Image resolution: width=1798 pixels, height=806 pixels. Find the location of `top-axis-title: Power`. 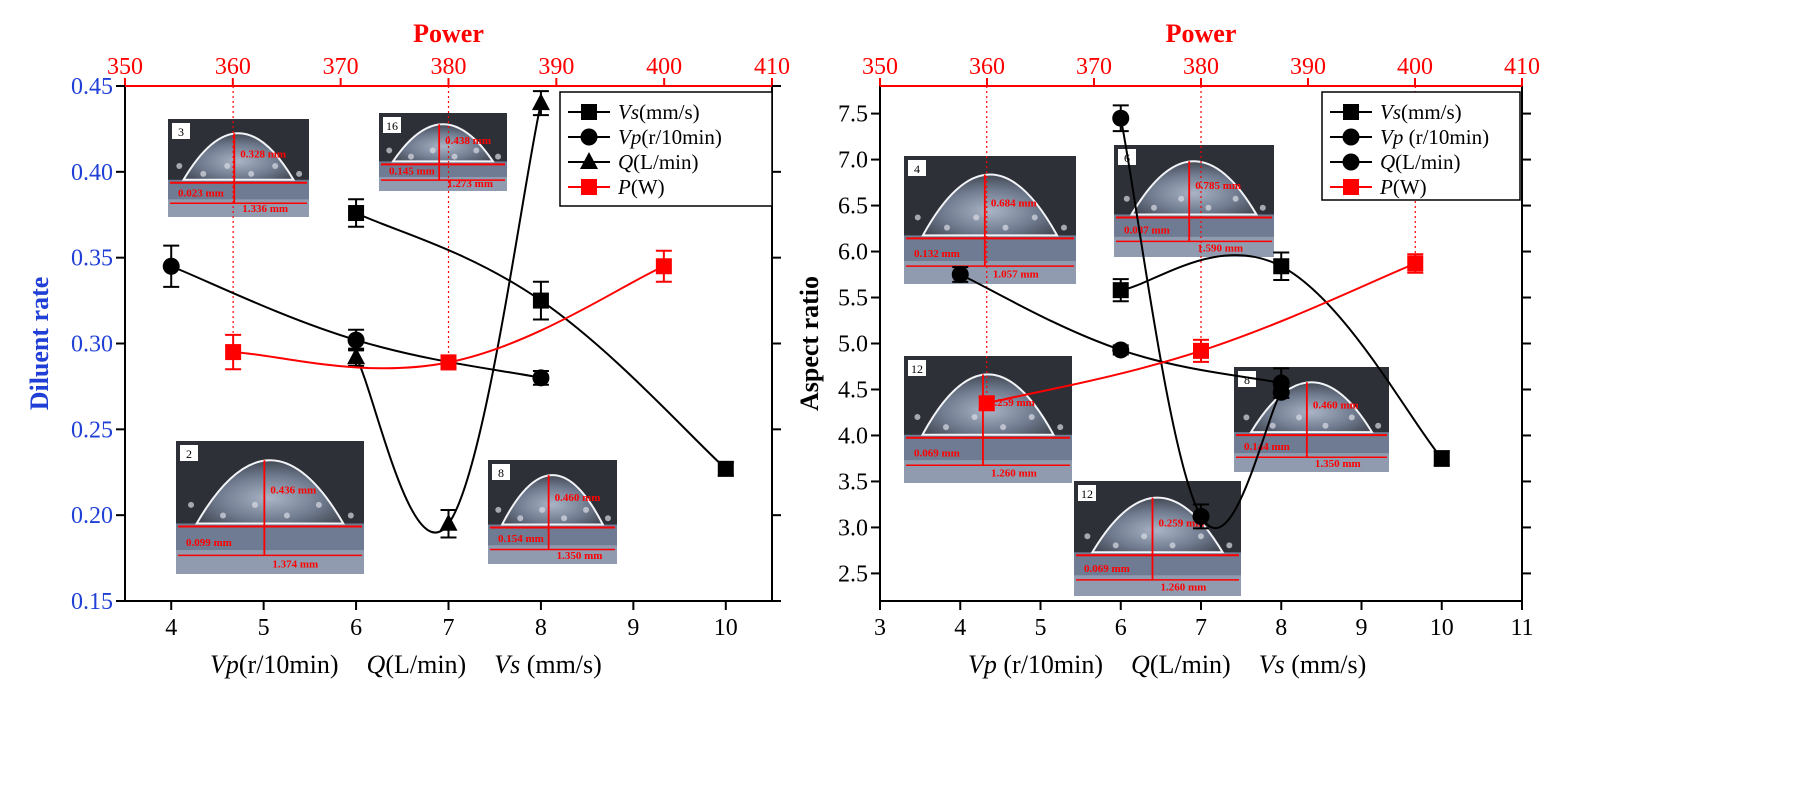

top-axis-title: Power is located at coordinates (448, 33).